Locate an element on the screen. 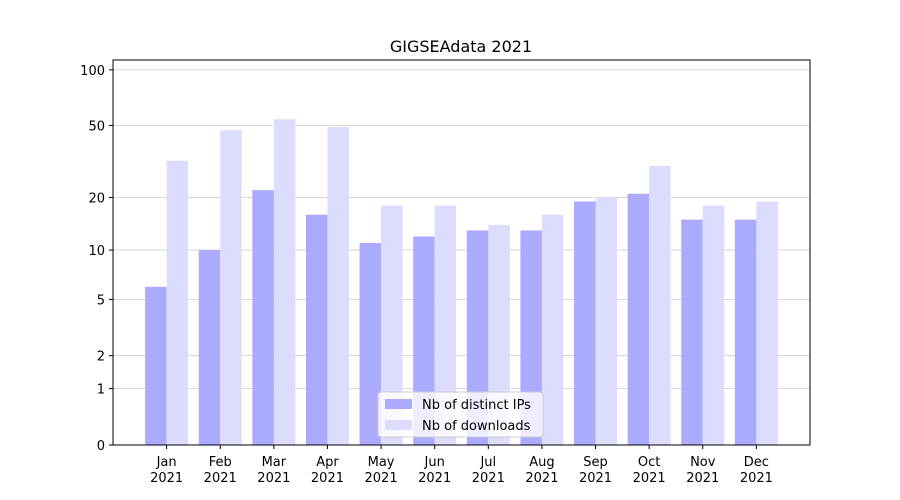  y-tick-label: 0 is located at coordinates (101, 446).